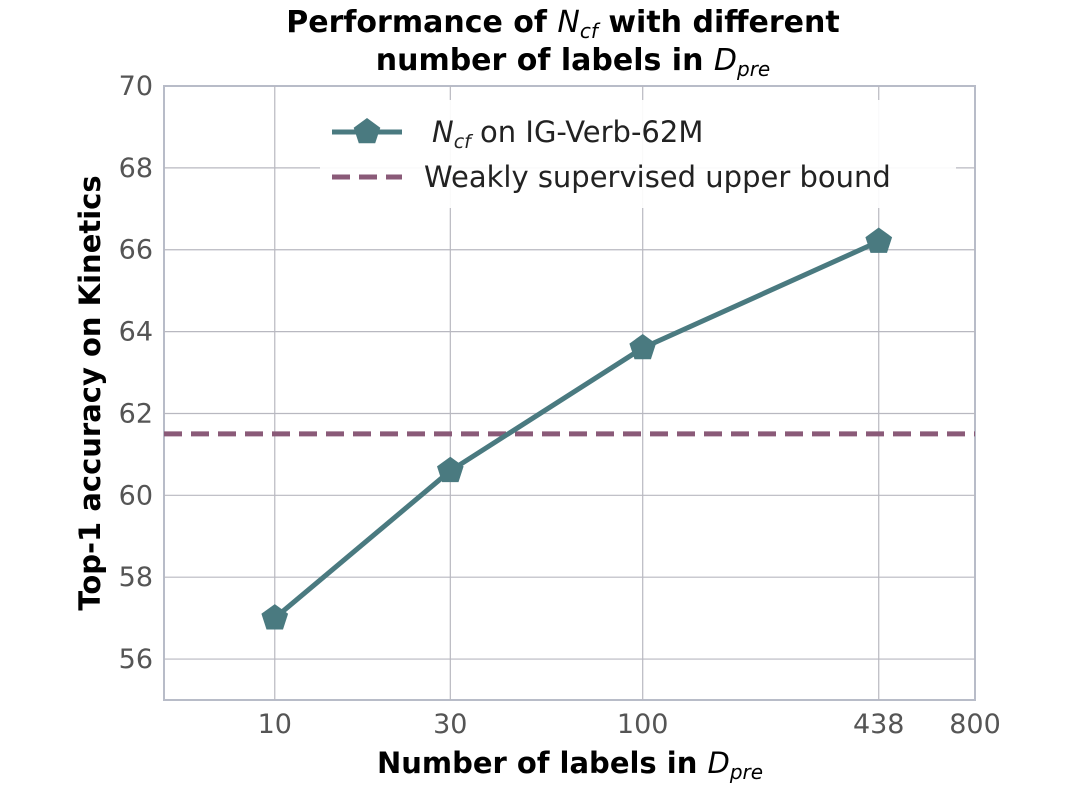  What do you see at coordinates (136, 250) in the screenshot?
I see `y-tick-label: 66` at bounding box center [136, 250].